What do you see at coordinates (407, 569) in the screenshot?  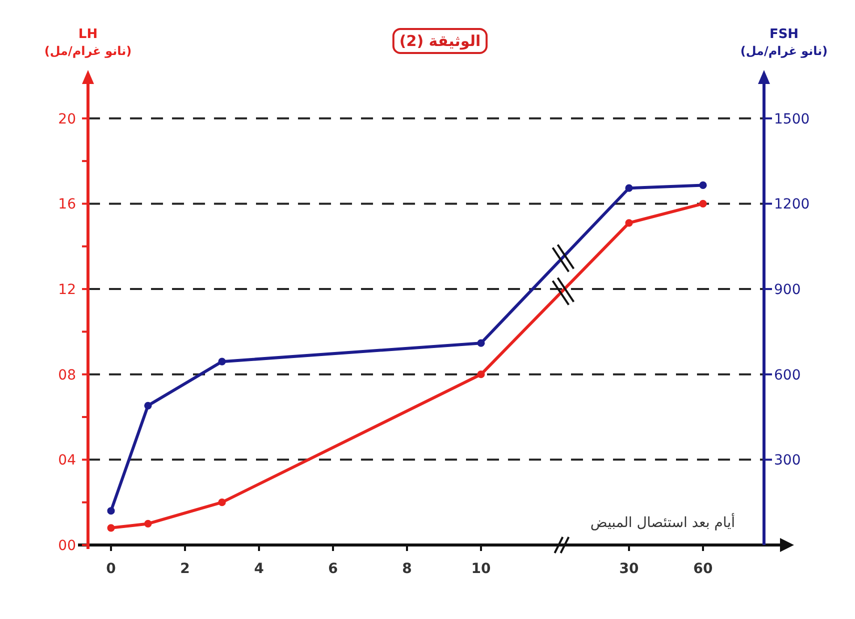 I see `x-tick-label: 8` at bounding box center [407, 569].